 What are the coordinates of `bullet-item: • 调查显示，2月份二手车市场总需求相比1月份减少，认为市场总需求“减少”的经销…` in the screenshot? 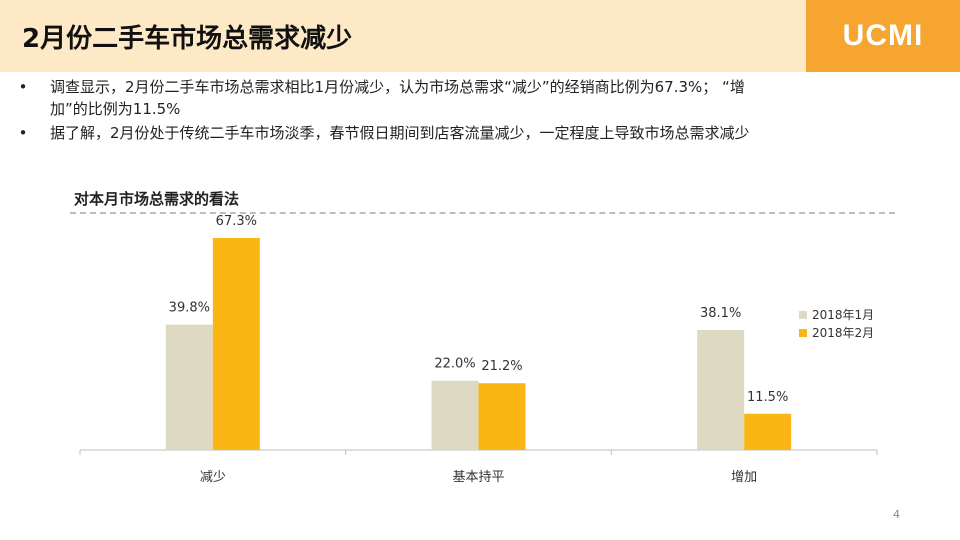 It's located at (478, 98).